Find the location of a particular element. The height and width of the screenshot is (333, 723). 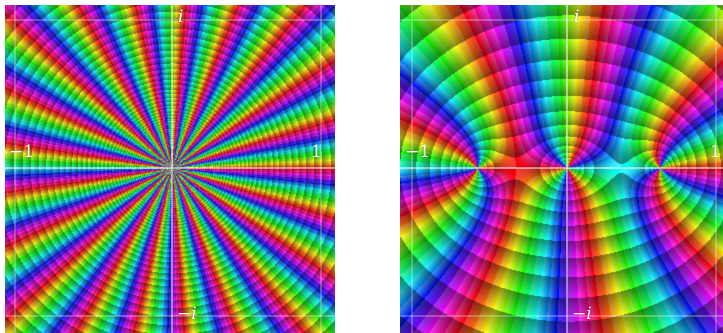

label-minus-one-left: −1 is located at coordinates (21, 152).